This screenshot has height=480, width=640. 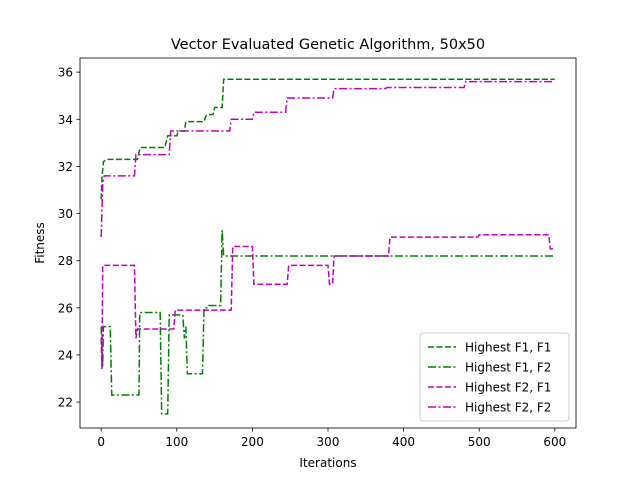 What do you see at coordinates (176, 442) in the screenshot?
I see `x-tick-label: 100` at bounding box center [176, 442].